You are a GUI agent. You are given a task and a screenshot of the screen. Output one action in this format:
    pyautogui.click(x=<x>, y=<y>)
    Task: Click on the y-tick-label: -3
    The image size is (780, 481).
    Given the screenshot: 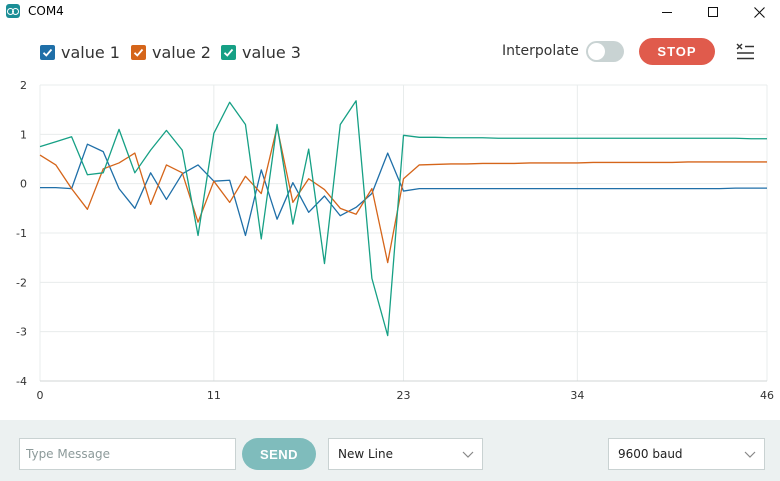 What is the action you would take?
    pyautogui.click(x=21, y=332)
    